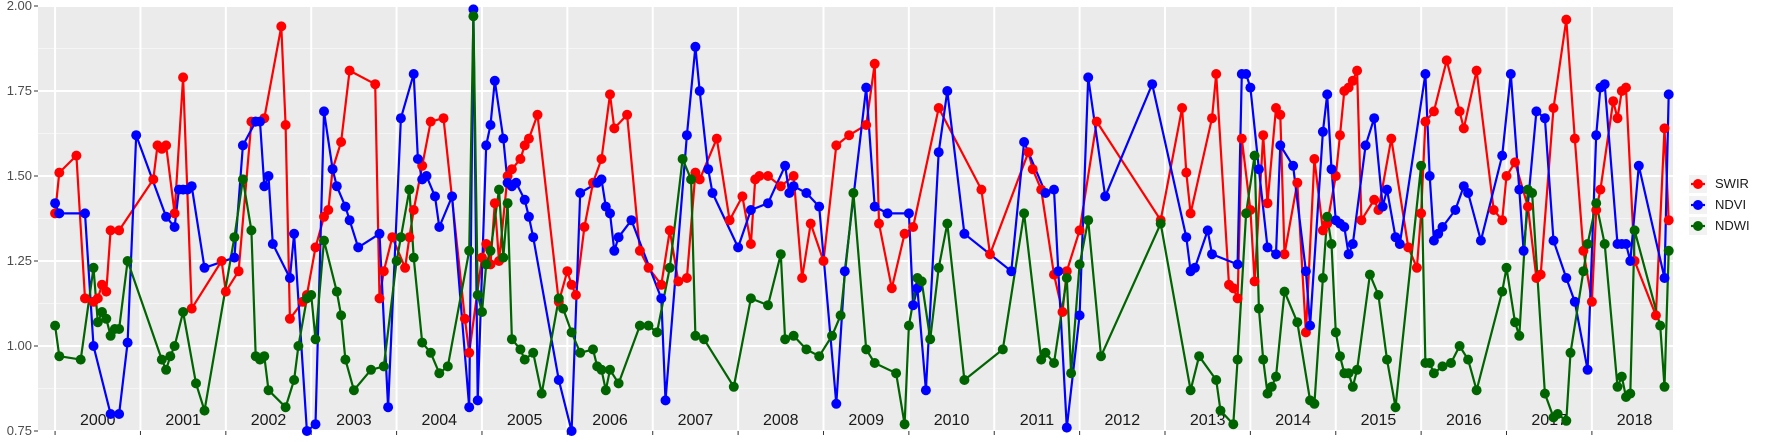 The height and width of the screenshot is (442, 1773). Describe the element at coordinates (19, 175) in the screenshot. I see `y-tick-label: 1.50` at that location.